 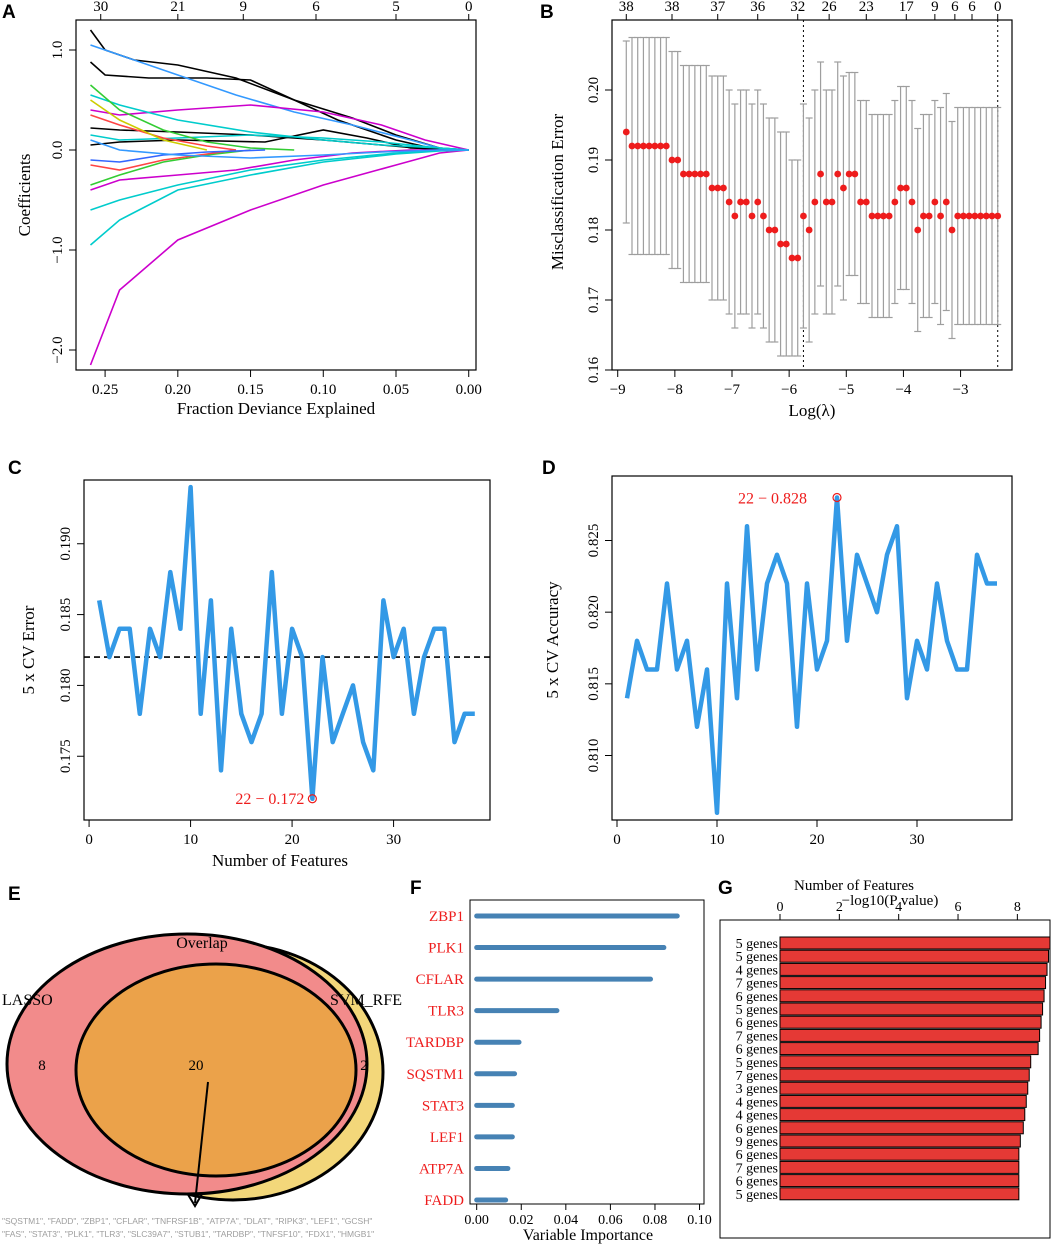 I want to click on panel-b-top-tick-label: 6, so click(x=972, y=7).